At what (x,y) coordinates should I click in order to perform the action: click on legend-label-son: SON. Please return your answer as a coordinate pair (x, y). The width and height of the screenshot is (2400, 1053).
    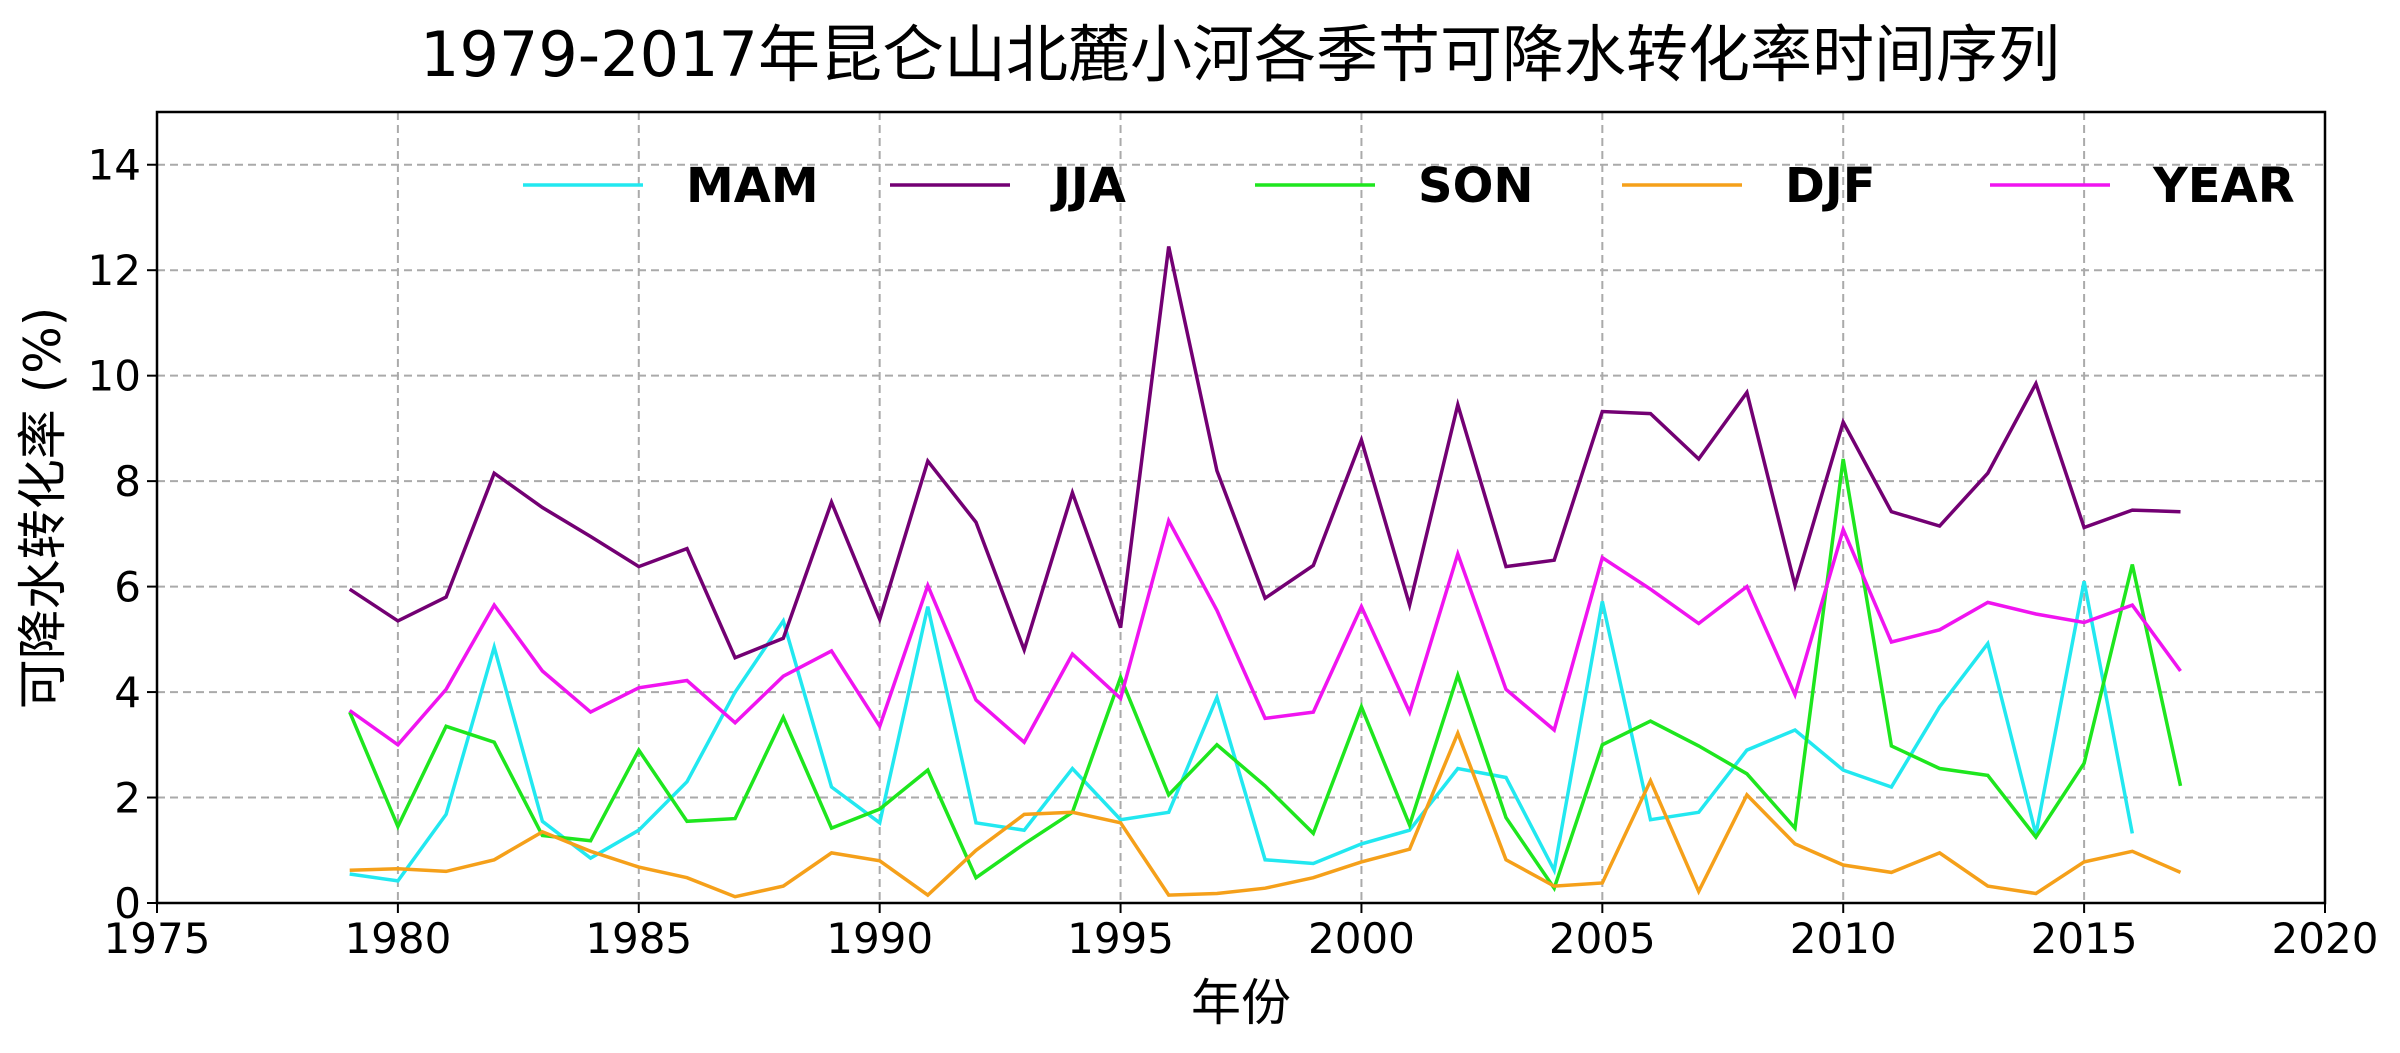
    Looking at the image, I should click on (1476, 186).